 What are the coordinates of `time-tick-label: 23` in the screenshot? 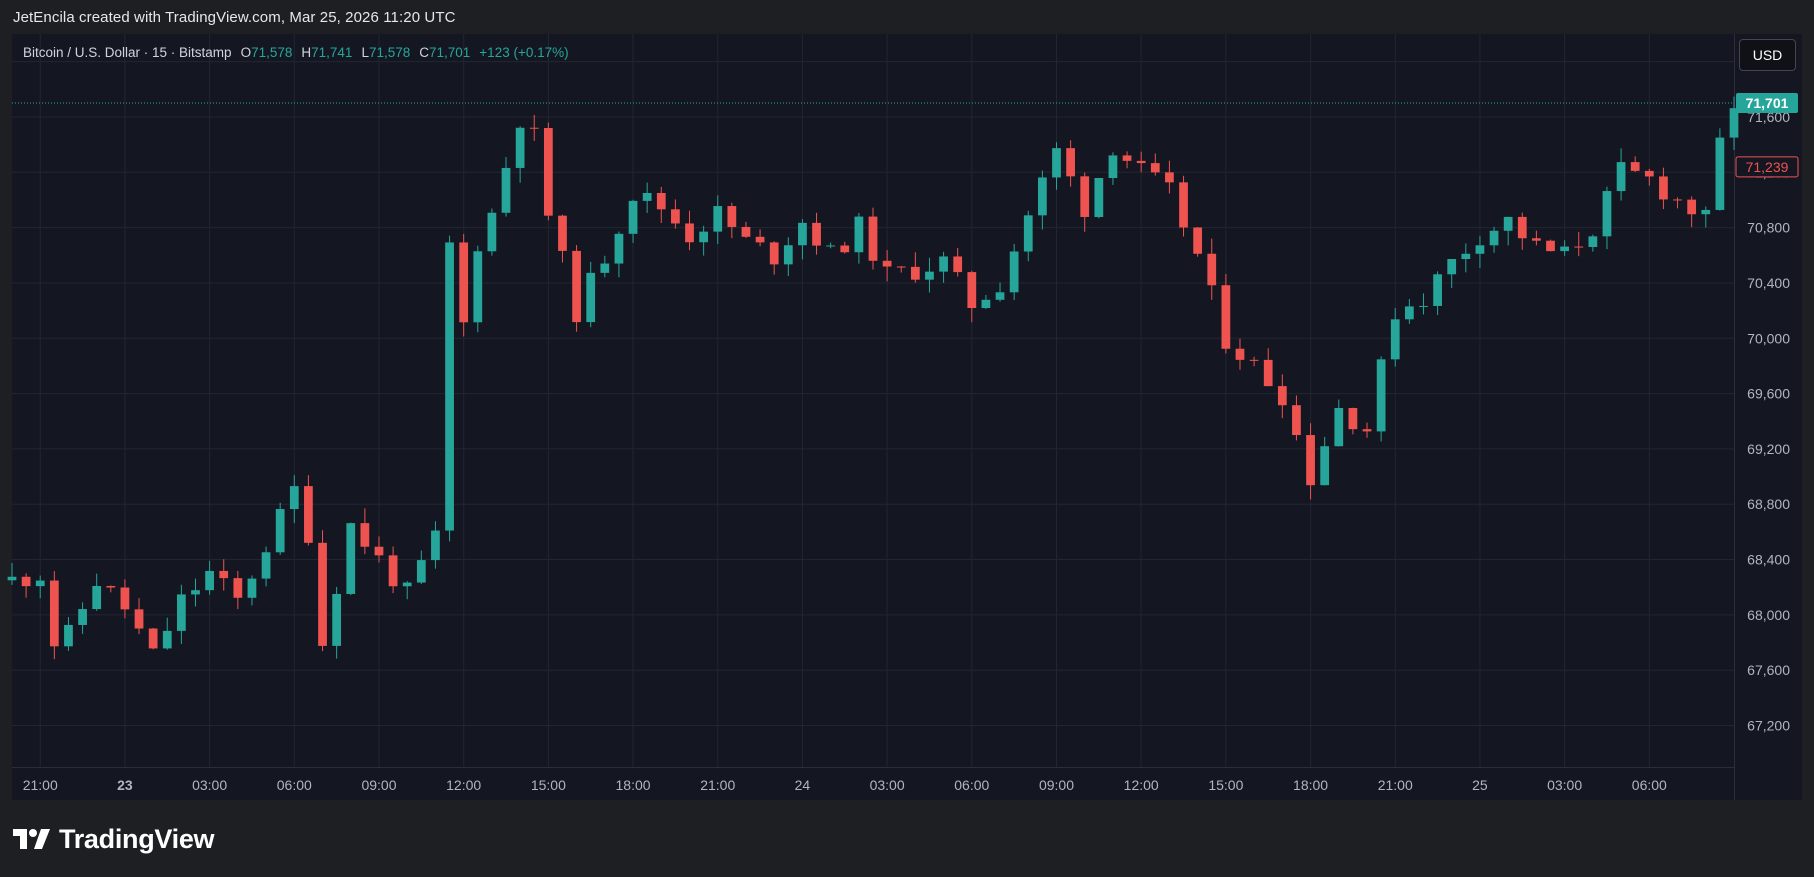 It's located at (125, 785).